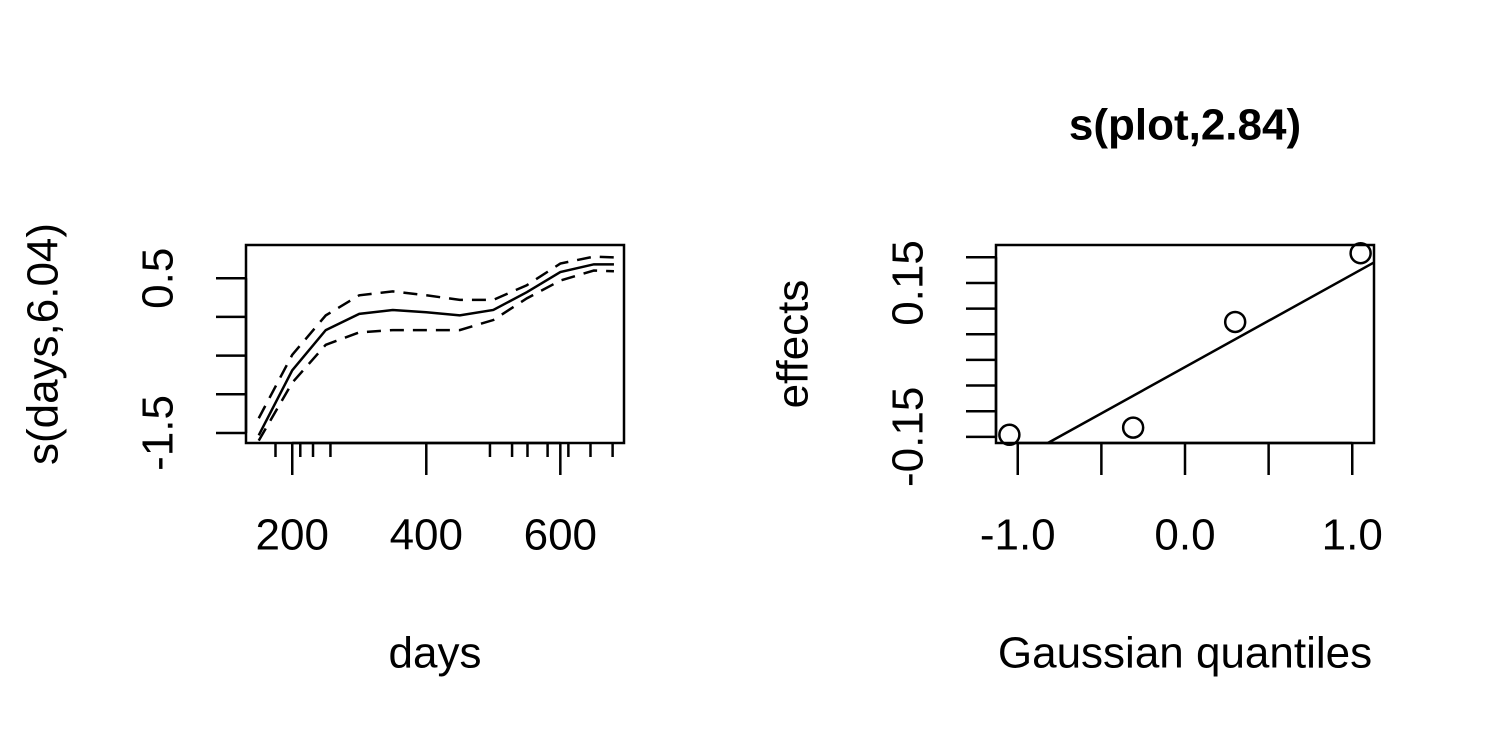  What do you see at coordinates (426, 535) in the screenshot?
I see `x-tick-label: 400` at bounding box center [426, 535].